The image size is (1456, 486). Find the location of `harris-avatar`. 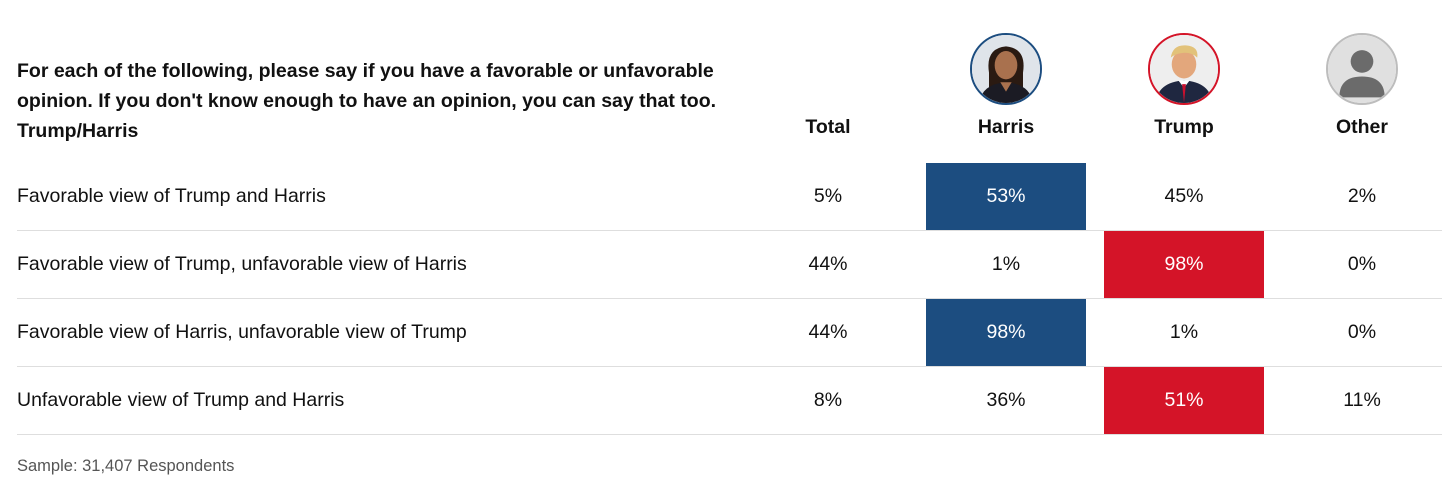

harris-avatar is located at coordinates (1006, 69).